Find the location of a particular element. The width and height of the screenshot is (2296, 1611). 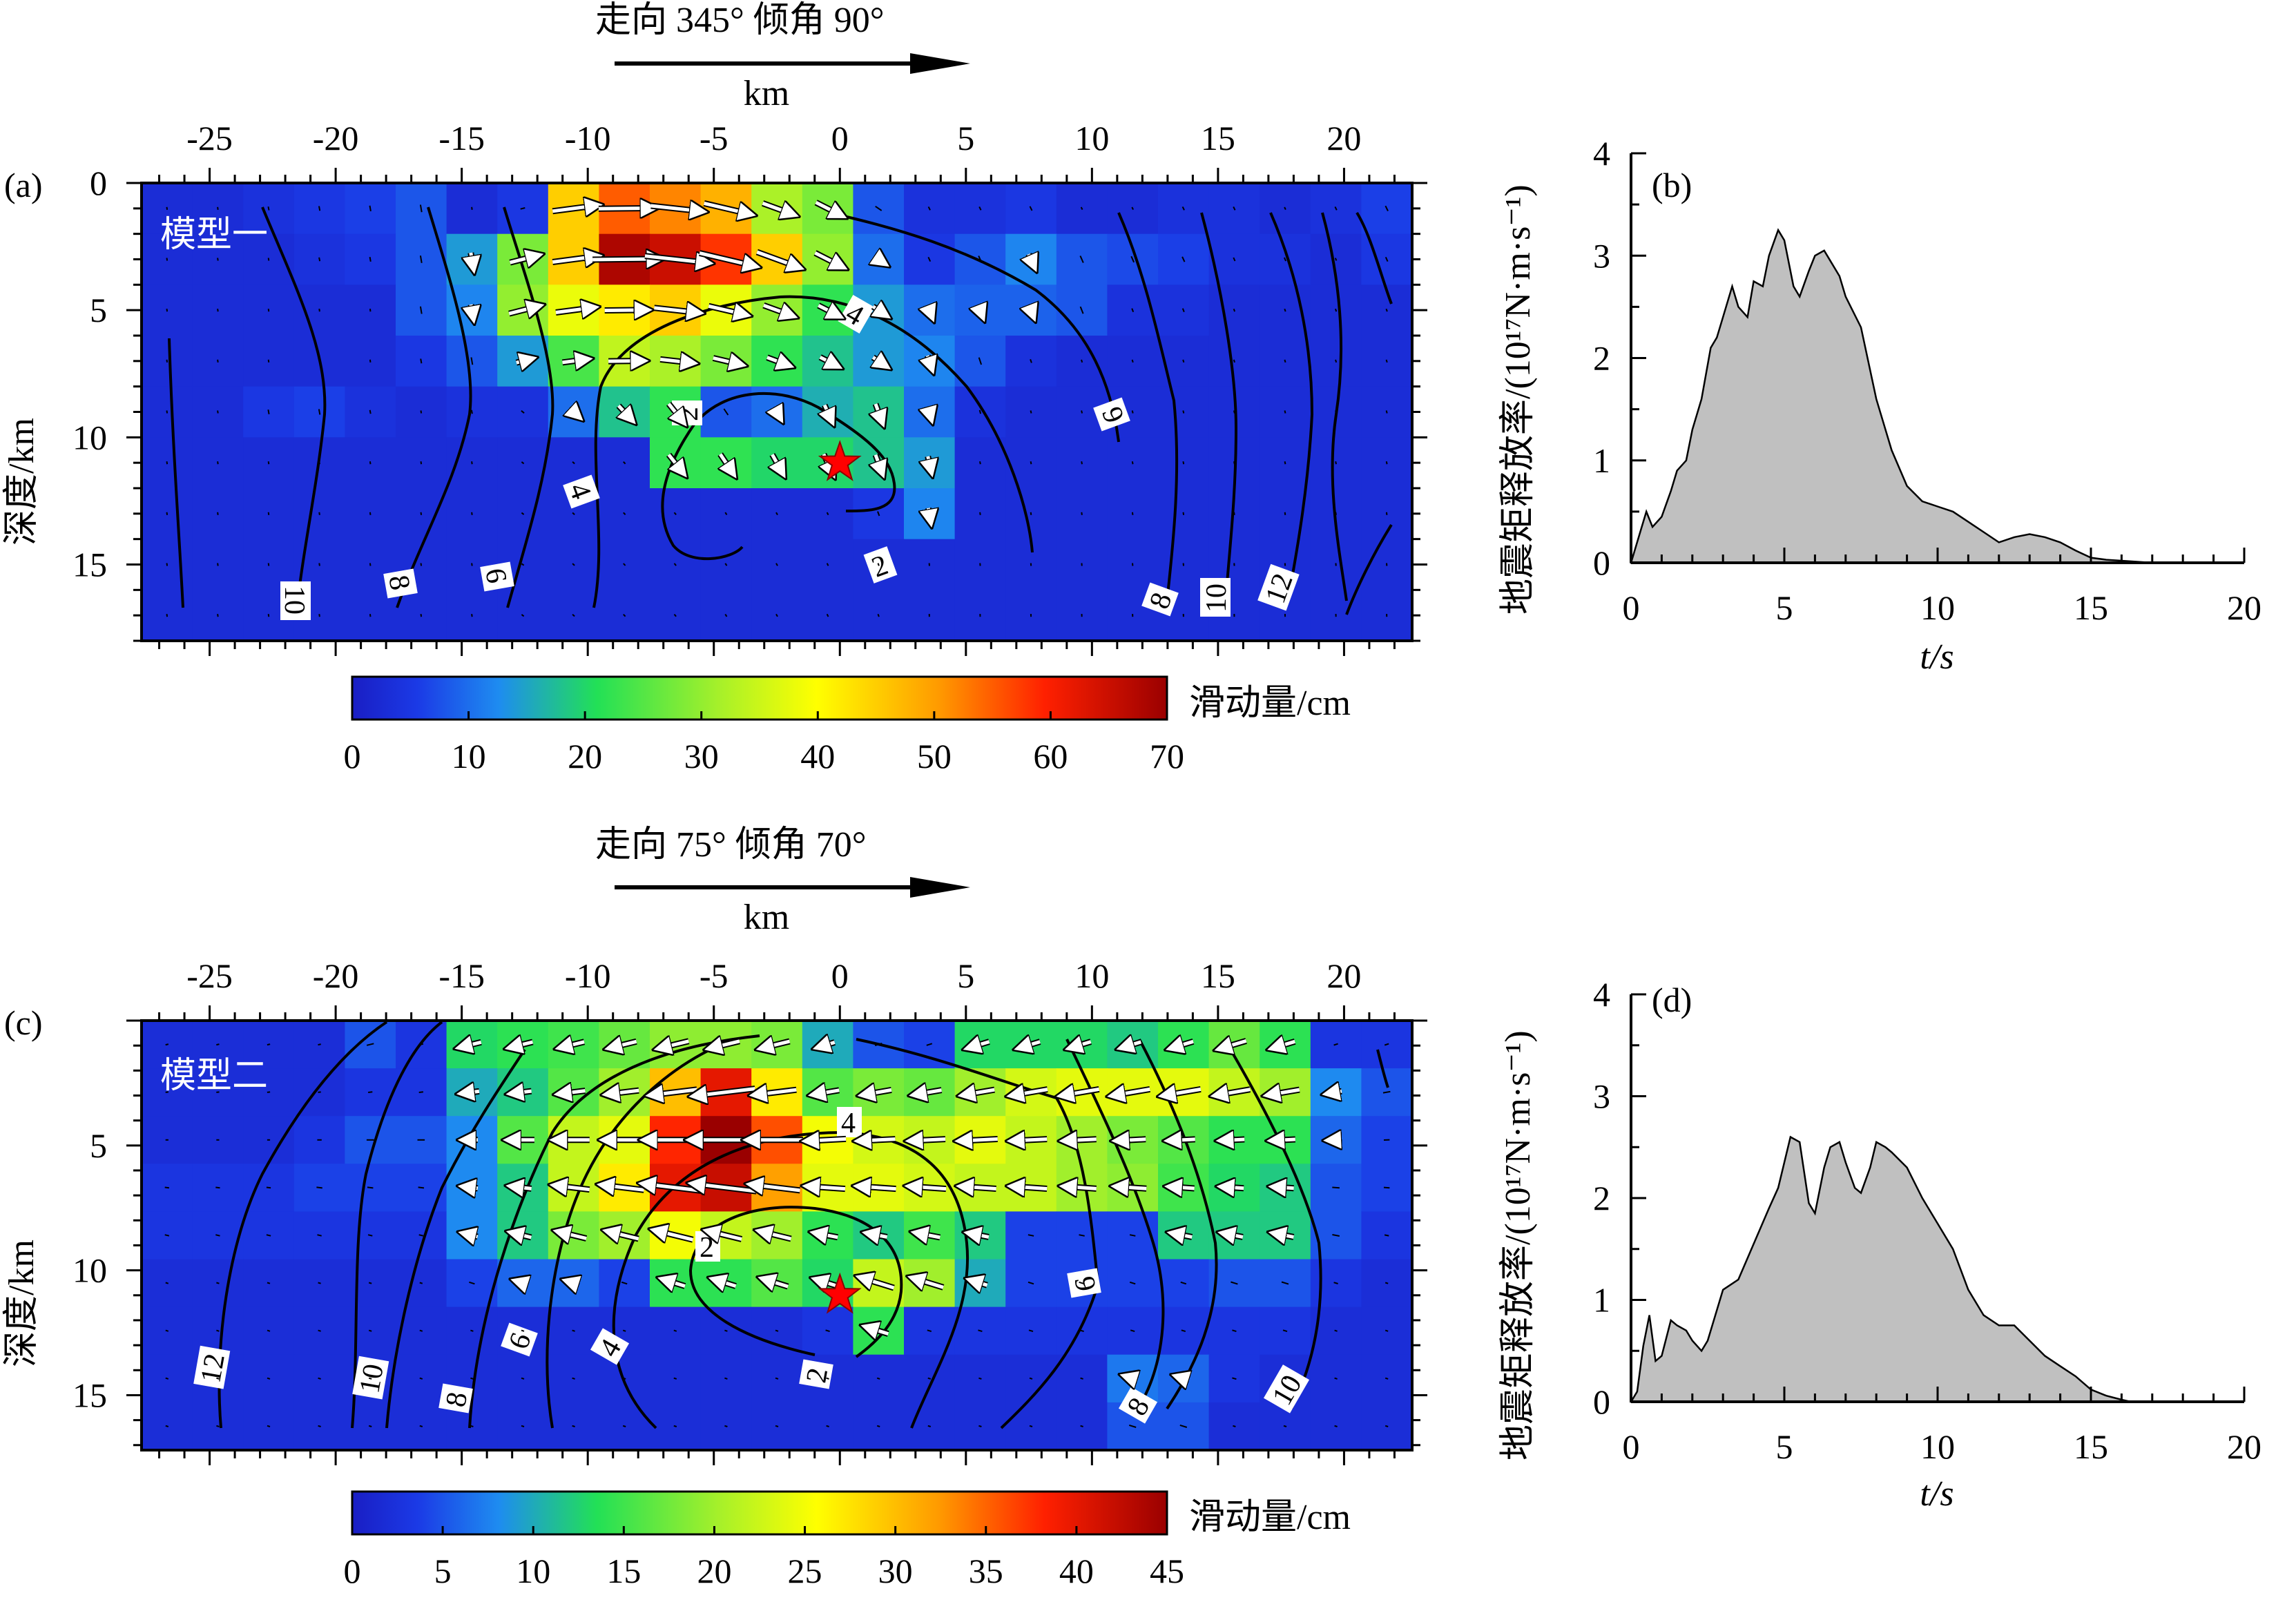

y-axis-label-c: 深度/km is located at coordinates (21, 1303).